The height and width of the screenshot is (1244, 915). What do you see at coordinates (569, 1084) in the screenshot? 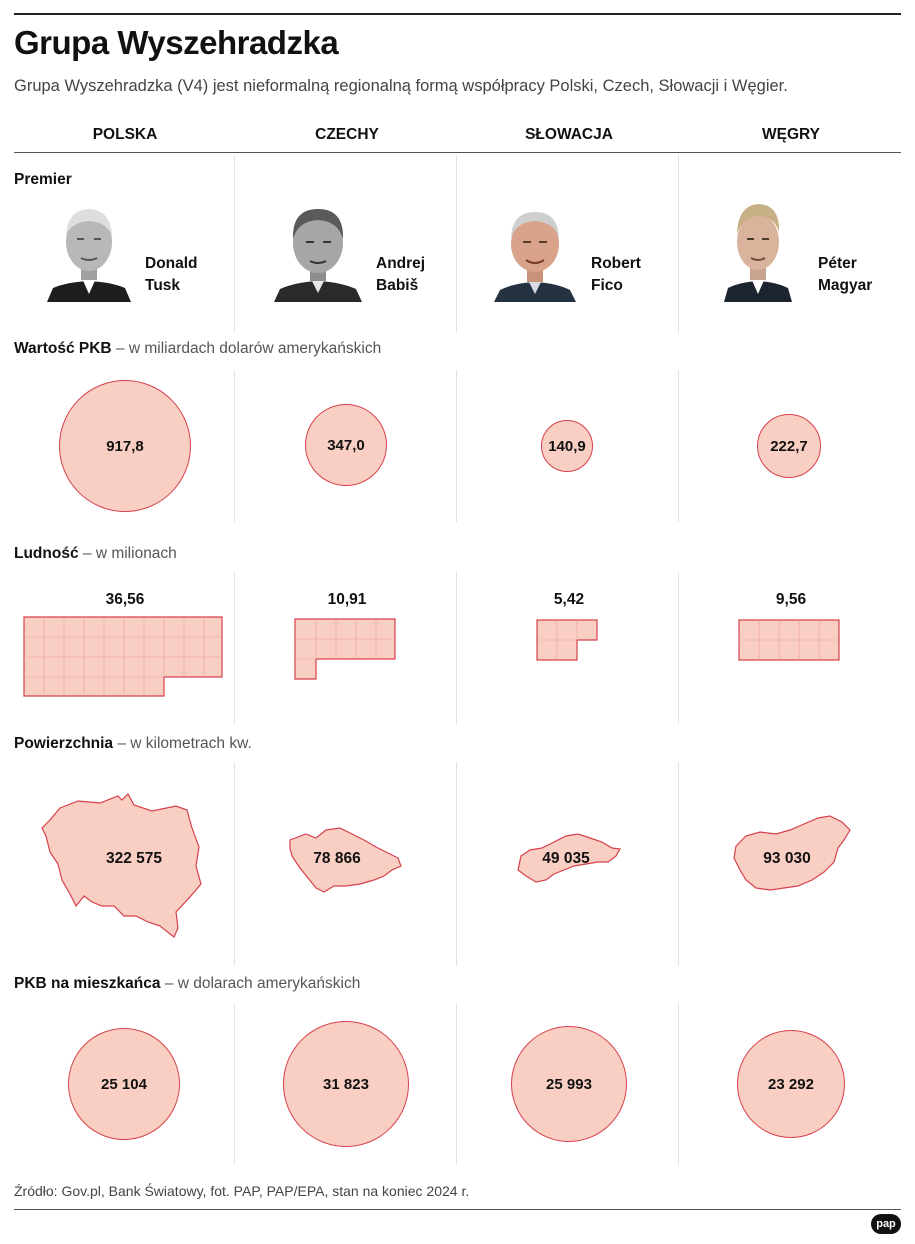
I see `pkb-per-capita-circle-slowacja: 25 993` at bounding box center [569, 1084].